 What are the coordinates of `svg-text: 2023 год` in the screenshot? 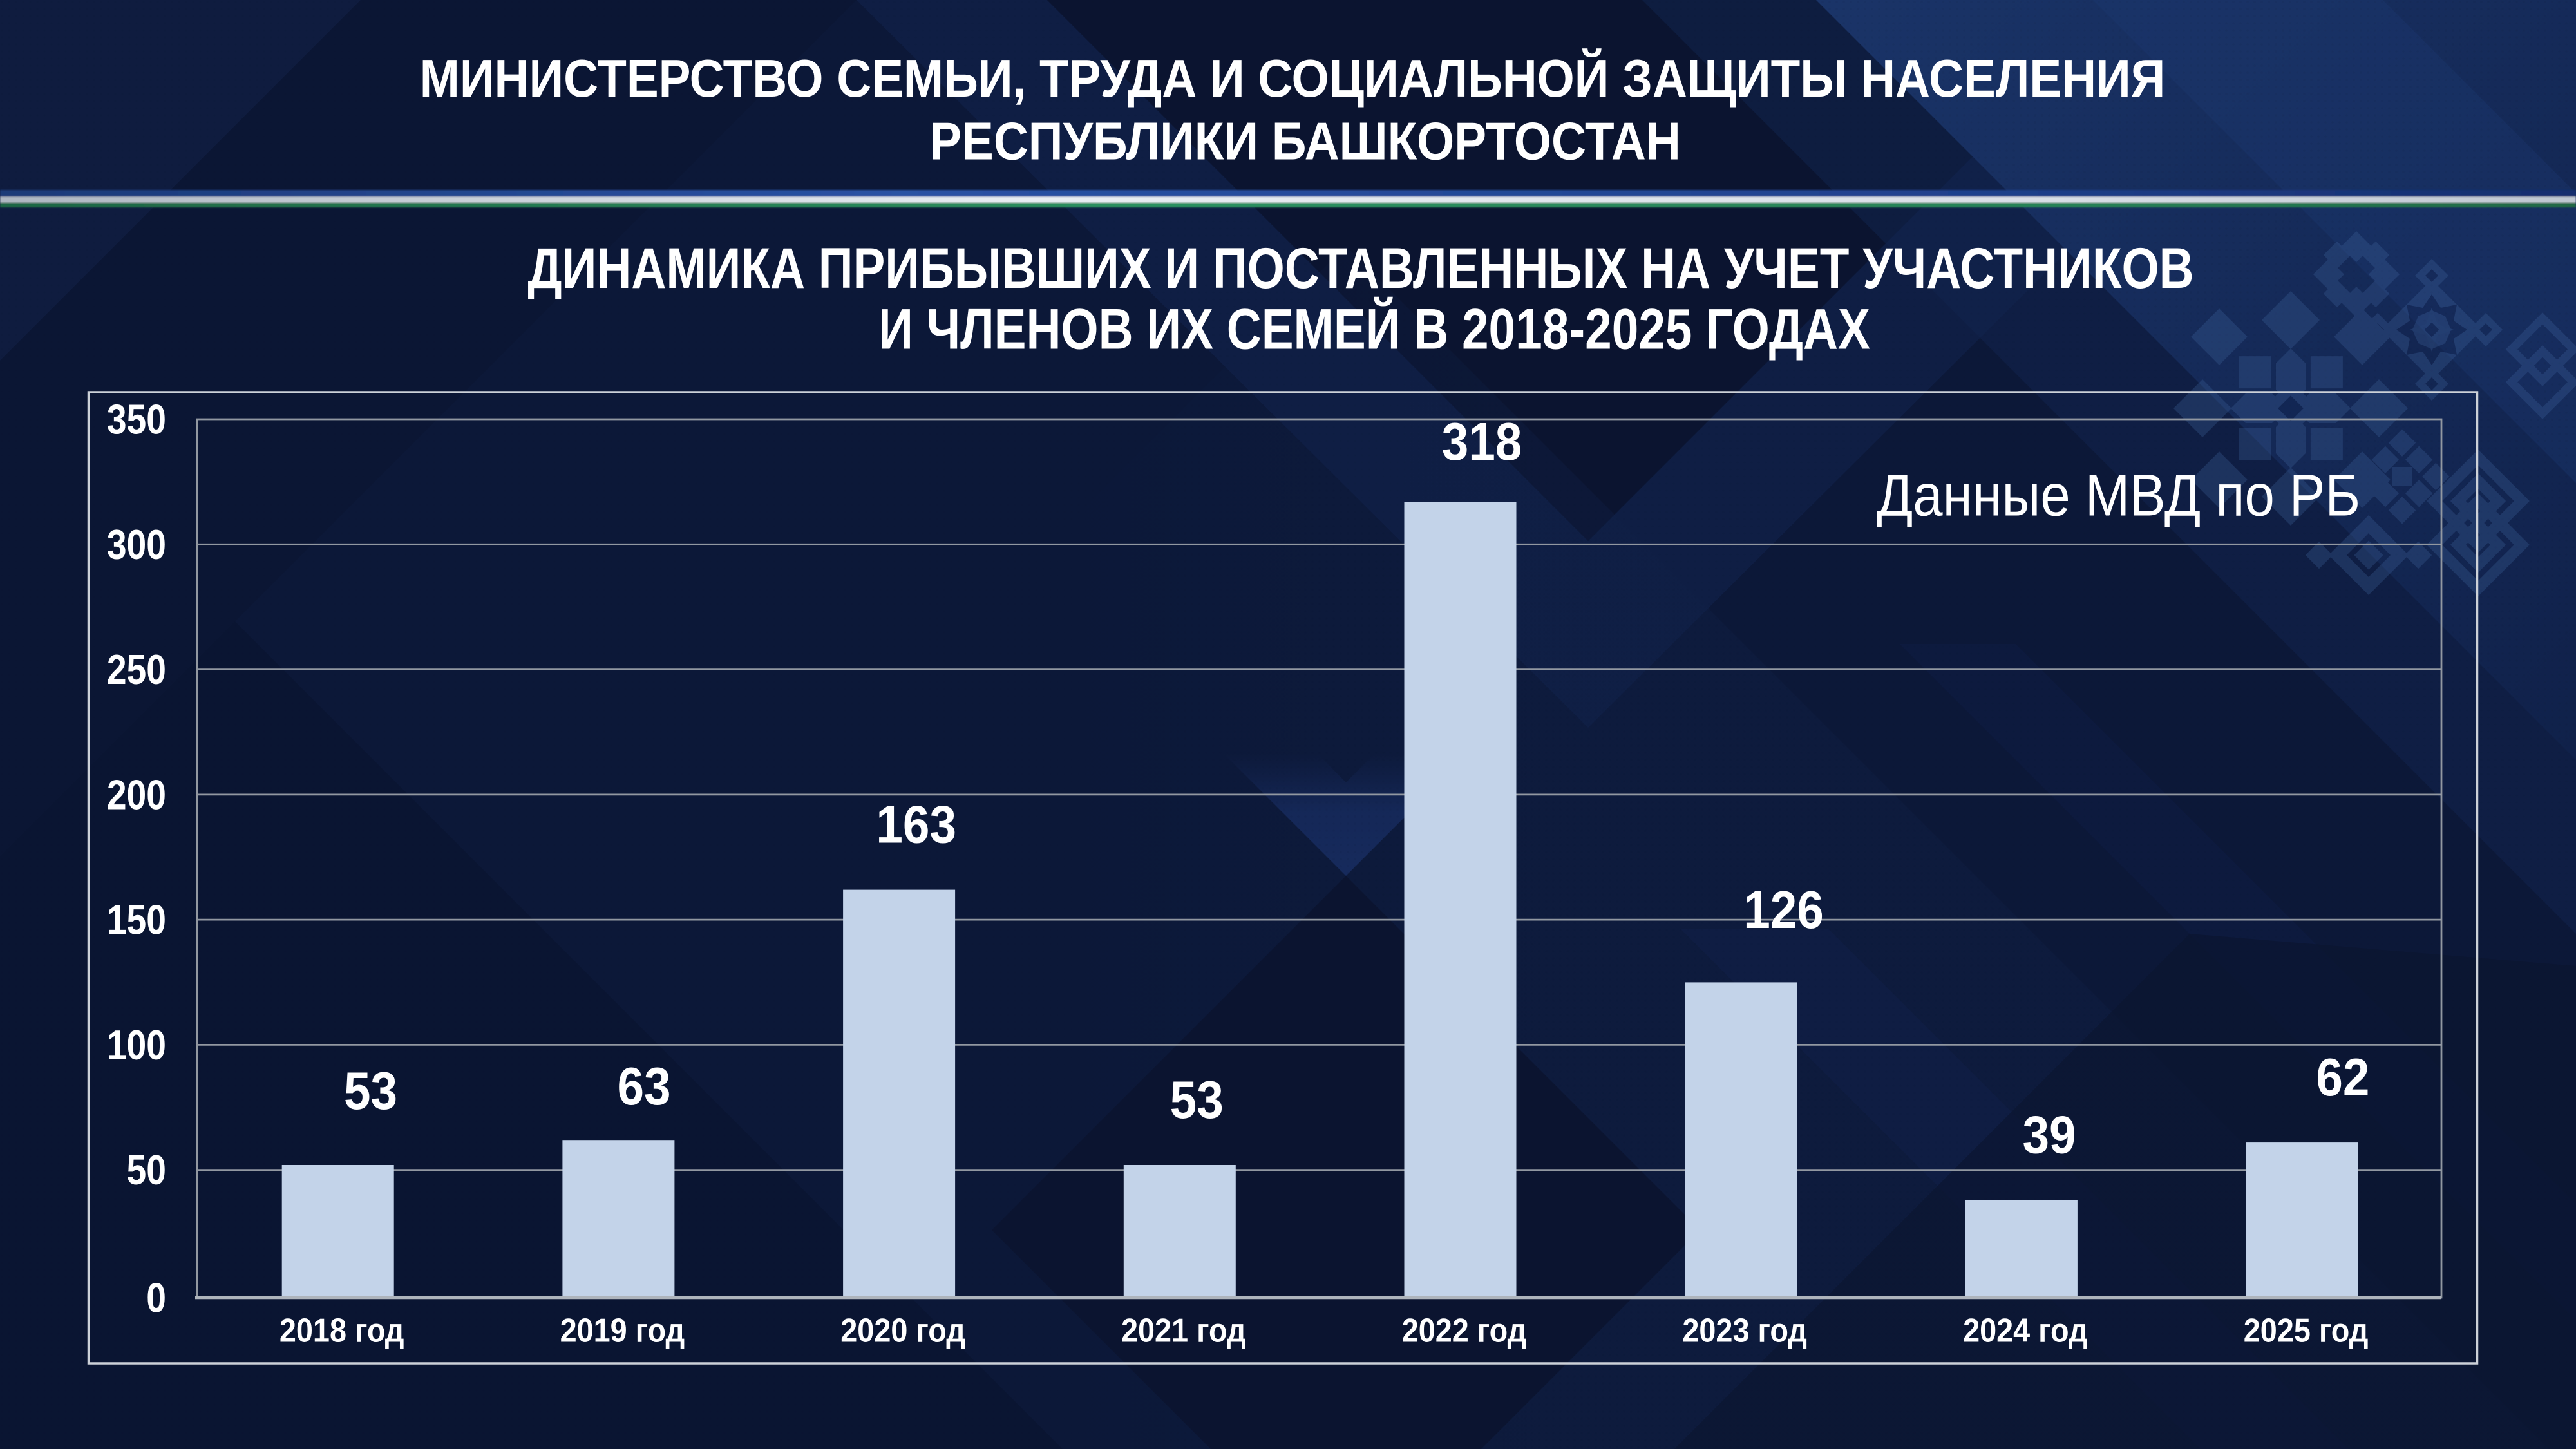 It's located at (1744, 1331).